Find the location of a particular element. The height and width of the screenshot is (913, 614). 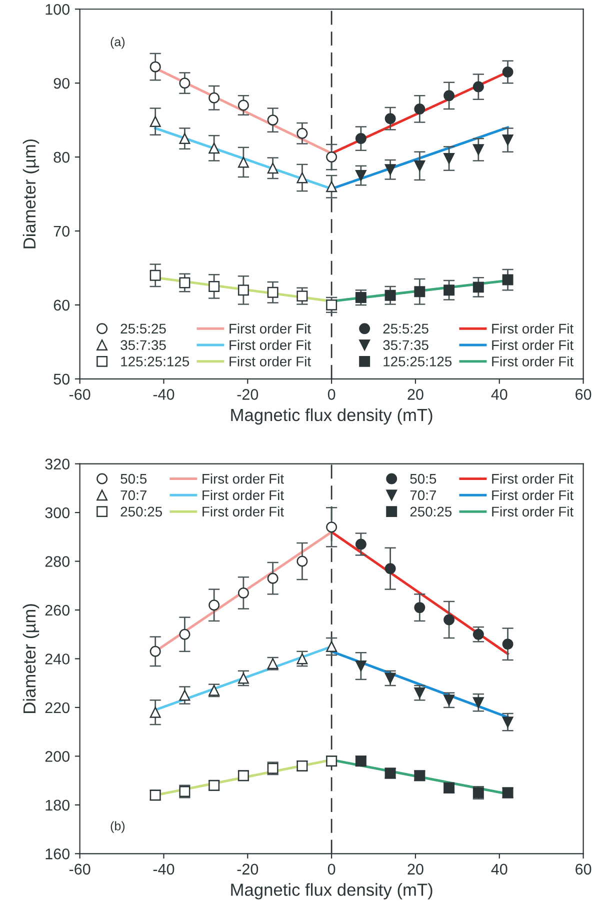

x-tick-label: -40 is located at coordinates (163, 869).